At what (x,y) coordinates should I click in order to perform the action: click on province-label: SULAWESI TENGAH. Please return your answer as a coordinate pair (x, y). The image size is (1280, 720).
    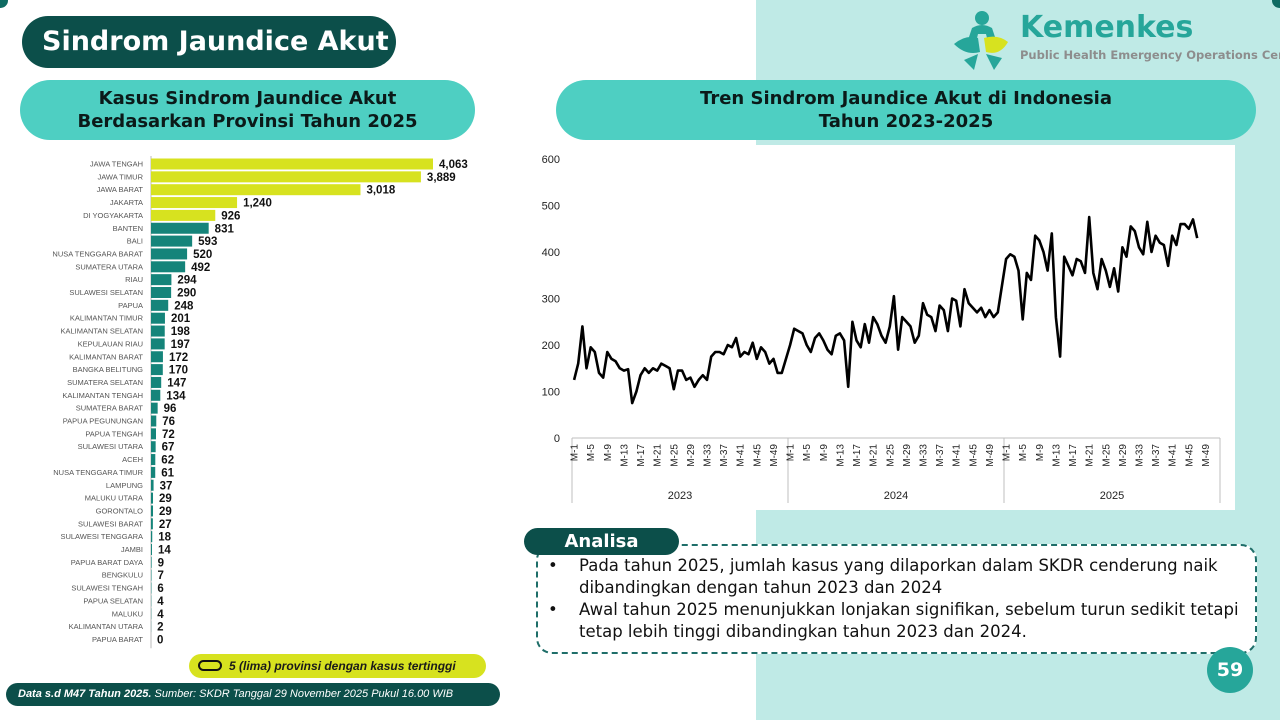
    Looking at the image, I should click on (107, 588).